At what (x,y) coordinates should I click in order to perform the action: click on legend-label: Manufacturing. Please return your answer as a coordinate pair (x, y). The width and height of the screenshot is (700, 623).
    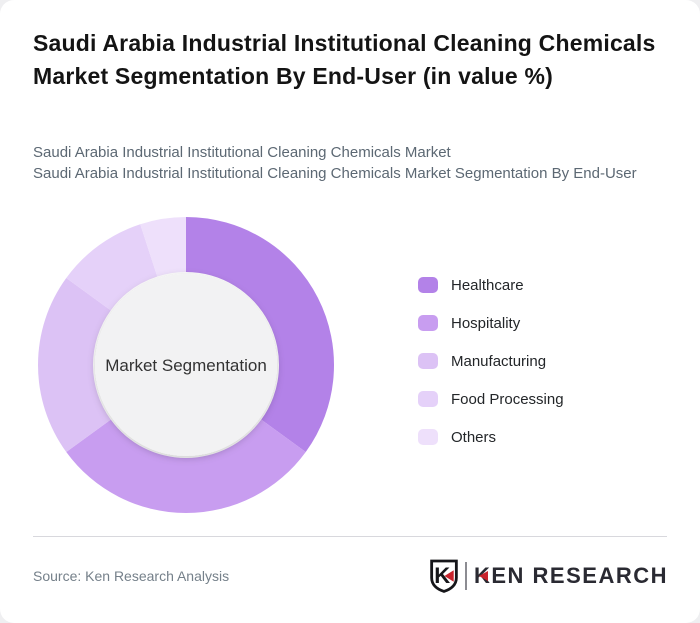
    Looking at the image, I should click on (499, 361).